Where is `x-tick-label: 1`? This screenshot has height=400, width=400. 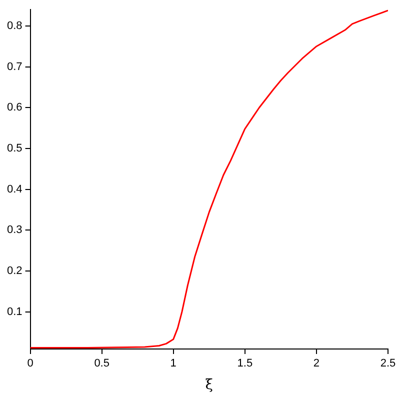
x-tick-label: 1 is located at coordinates (173, 364).